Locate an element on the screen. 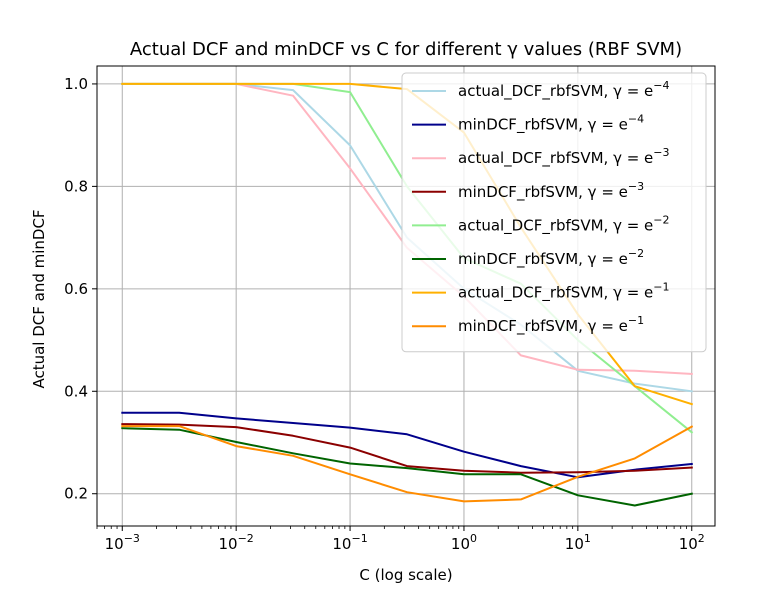 This screenshot has height=589, width=777. y-tick-label: 1.0 is located at coordinates (76, 84).